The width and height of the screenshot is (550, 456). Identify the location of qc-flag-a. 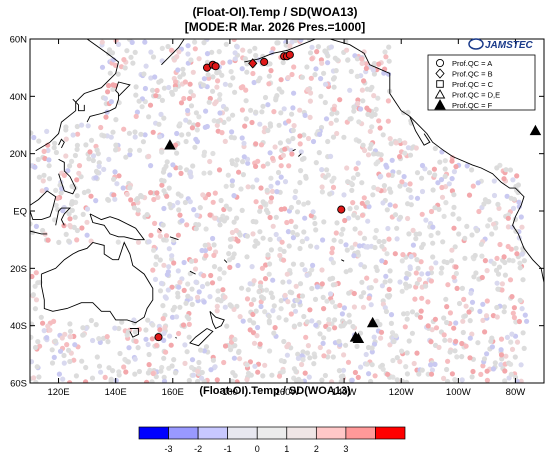
(289, 54).